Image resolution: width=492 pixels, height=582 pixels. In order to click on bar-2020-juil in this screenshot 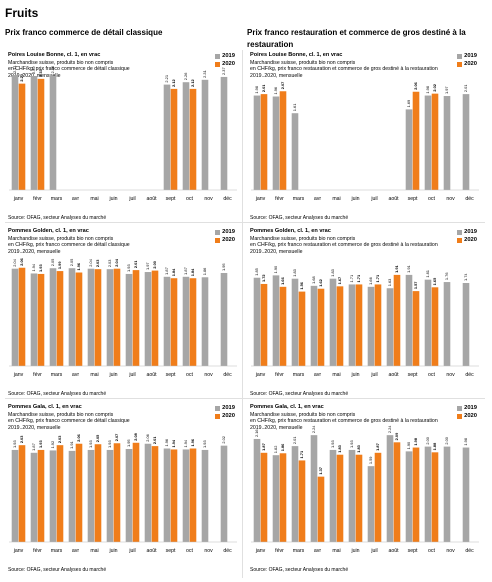, I will do `click(136, 492)`.